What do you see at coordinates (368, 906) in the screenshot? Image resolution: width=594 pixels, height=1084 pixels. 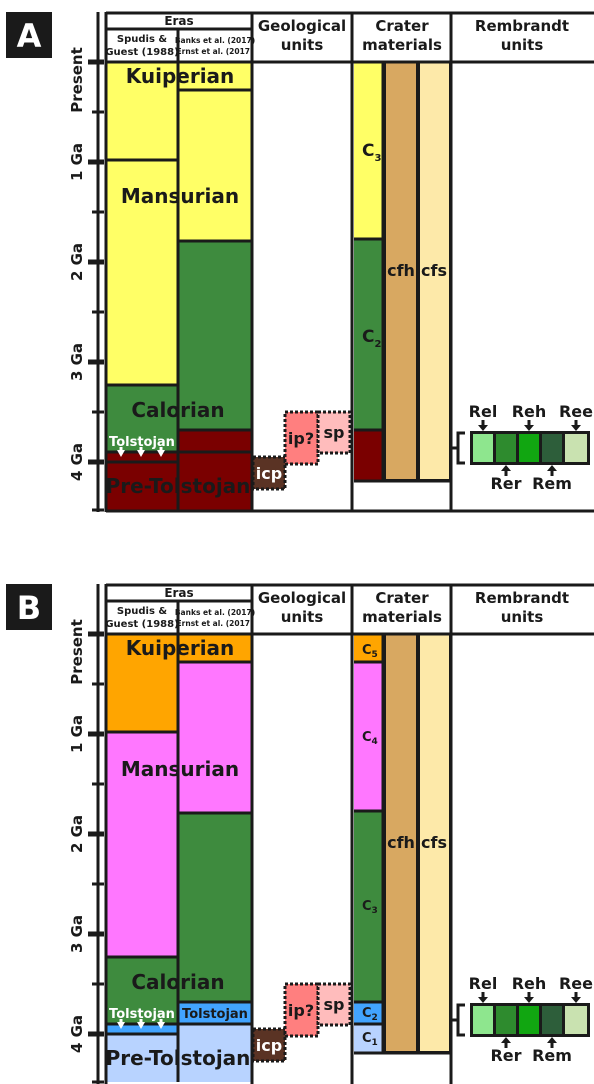 I see `crater-unit-c3` at bounding box center [368, 906].